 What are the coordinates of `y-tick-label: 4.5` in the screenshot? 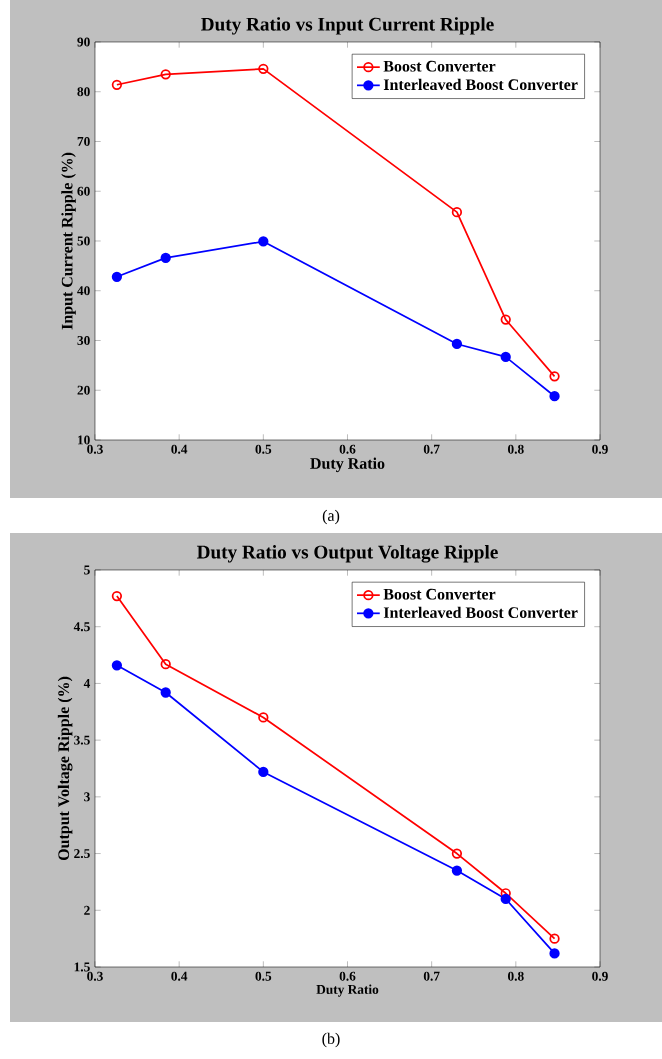 It's located at (81, 627).